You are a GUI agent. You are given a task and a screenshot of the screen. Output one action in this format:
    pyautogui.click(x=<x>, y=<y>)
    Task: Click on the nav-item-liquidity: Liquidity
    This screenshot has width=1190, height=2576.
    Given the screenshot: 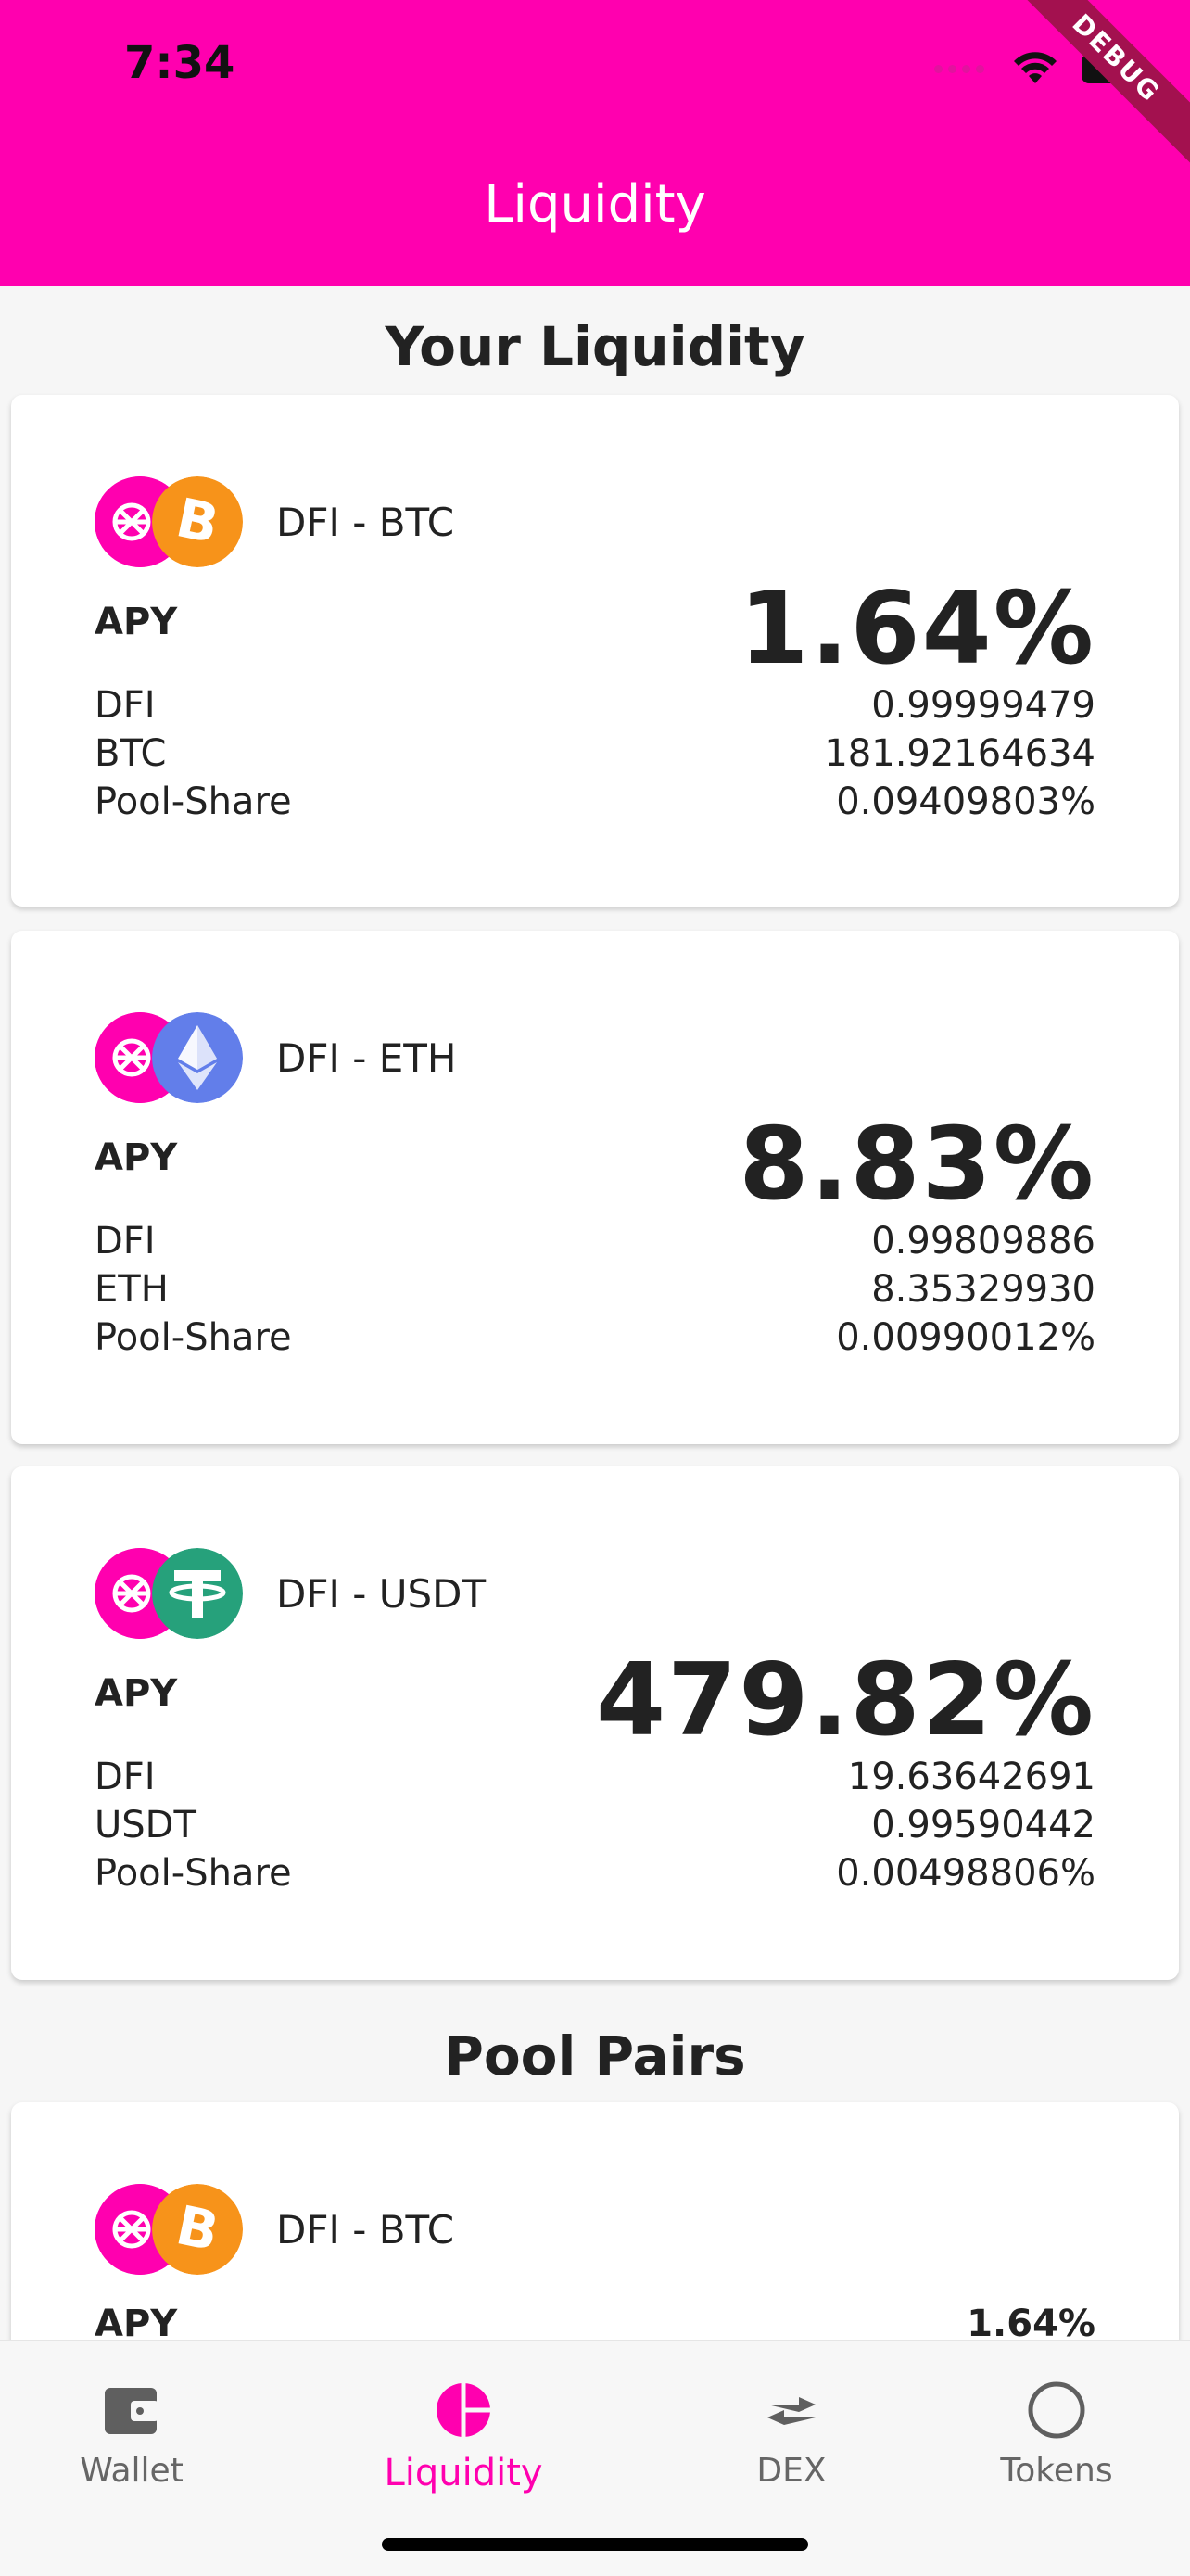 What is the action you would take?
    pyautogui.click(x=463, y=2431)
    